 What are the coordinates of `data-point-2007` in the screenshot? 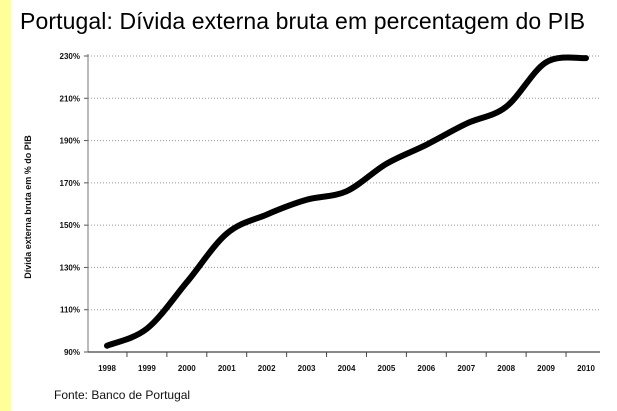 It's located at (466, 124).